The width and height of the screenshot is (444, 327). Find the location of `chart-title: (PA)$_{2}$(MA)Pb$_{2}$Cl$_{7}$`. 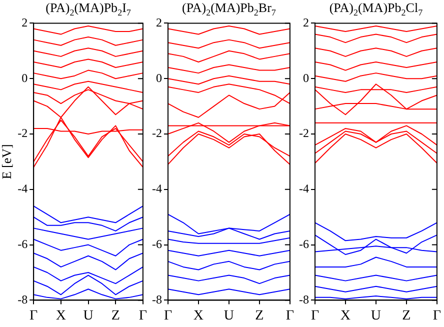

chart-title: (PA)$_{2}$(MA)Pb$_{2}$Cl$_{7}$ is located at coordinates (376, 9).